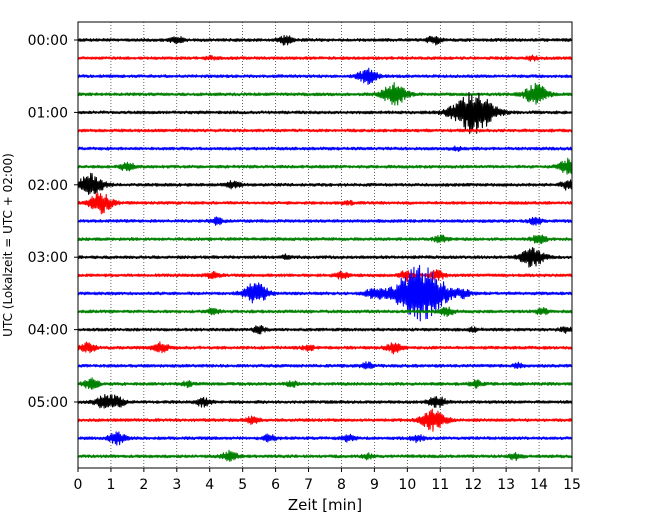 This screenshot has width=650, height=524. I want to click on y-axis-ticks: 00:00 01:00 02:00 03:00 04:00 05:00, so click(53, 222).